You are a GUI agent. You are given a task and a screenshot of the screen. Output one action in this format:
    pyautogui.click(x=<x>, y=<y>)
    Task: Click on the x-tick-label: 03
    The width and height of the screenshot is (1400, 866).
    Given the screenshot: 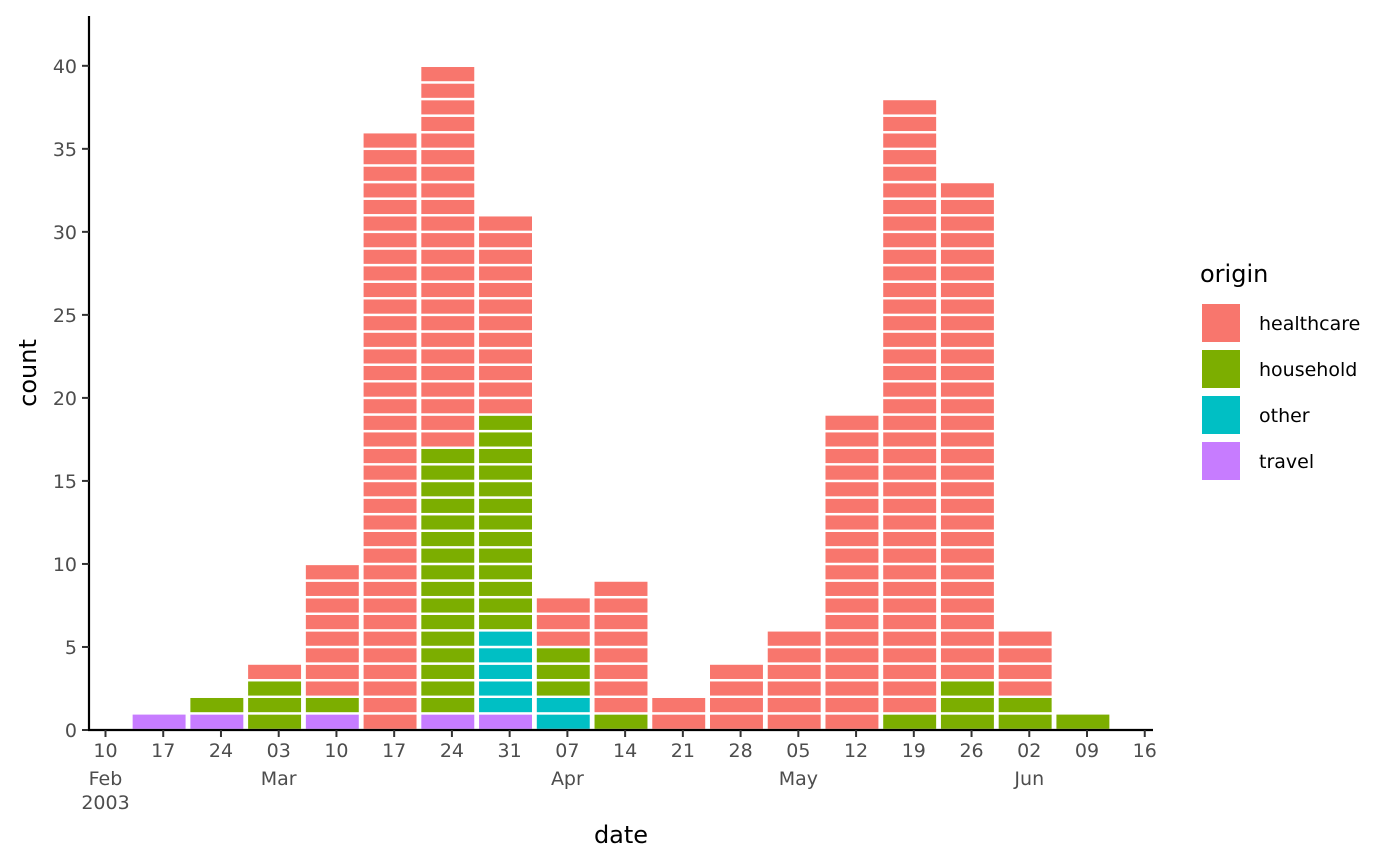 What is the action you would take?
    pyautogui.click(x=279, y=751)
    